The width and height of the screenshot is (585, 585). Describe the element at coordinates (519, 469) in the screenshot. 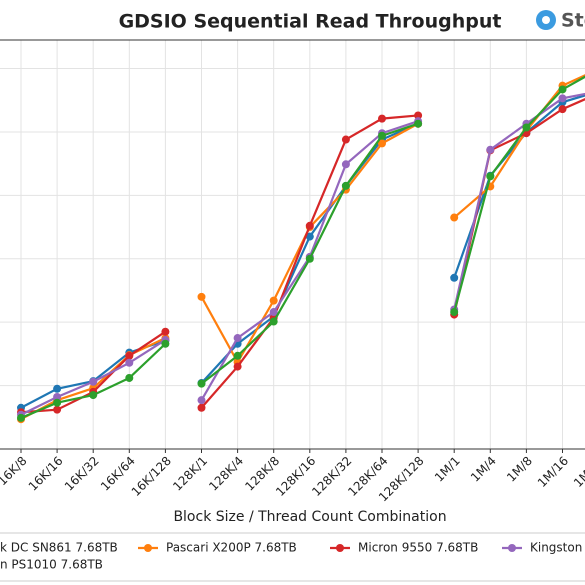

I see `x-tick-label: 1M/8` at that location.